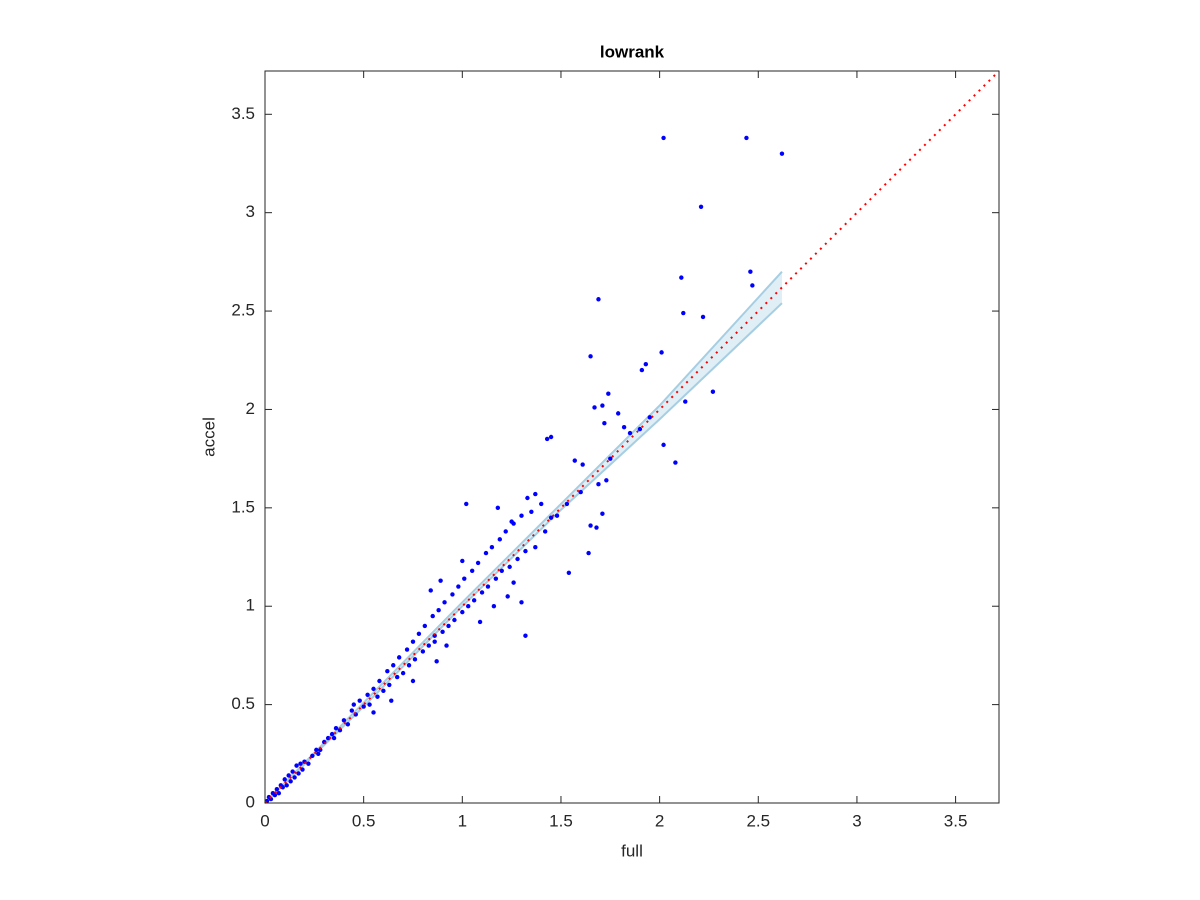 The width and height of the screenshot is (1200, 900). What do you see at coordinates (250, 211) in the screenshot?
I see `y-tick-label: 3` at bounding box center [250, 211].